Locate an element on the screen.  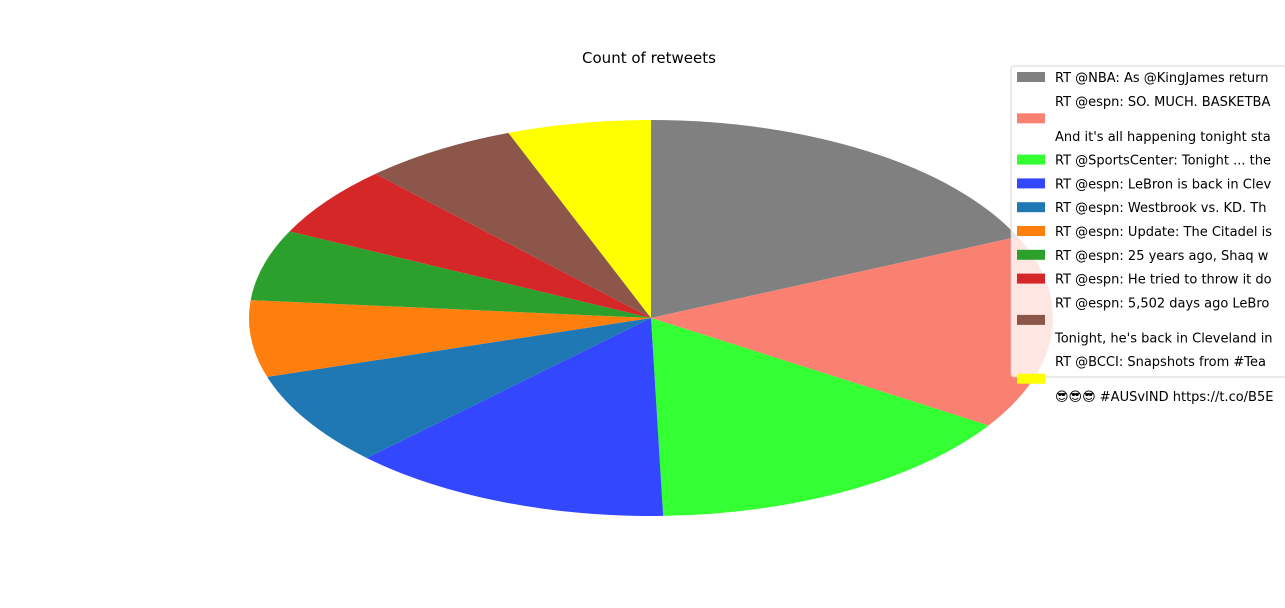
legend-label-4: RT @espn: LeBron is back in Clev is located at coordinates (1163, 184).